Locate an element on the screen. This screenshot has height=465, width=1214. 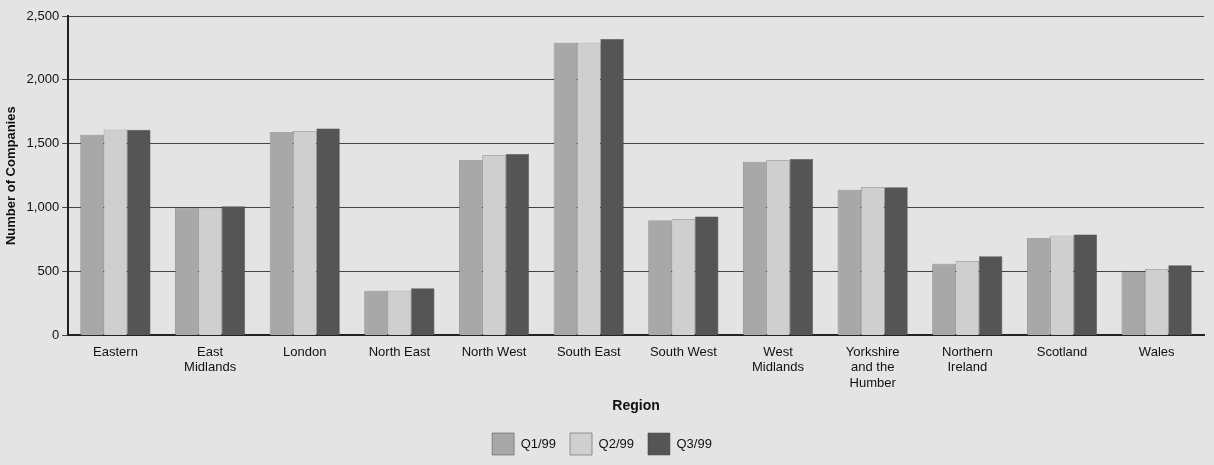
x-tick-label: Northern Ireland is located at coordinates (967, 359).